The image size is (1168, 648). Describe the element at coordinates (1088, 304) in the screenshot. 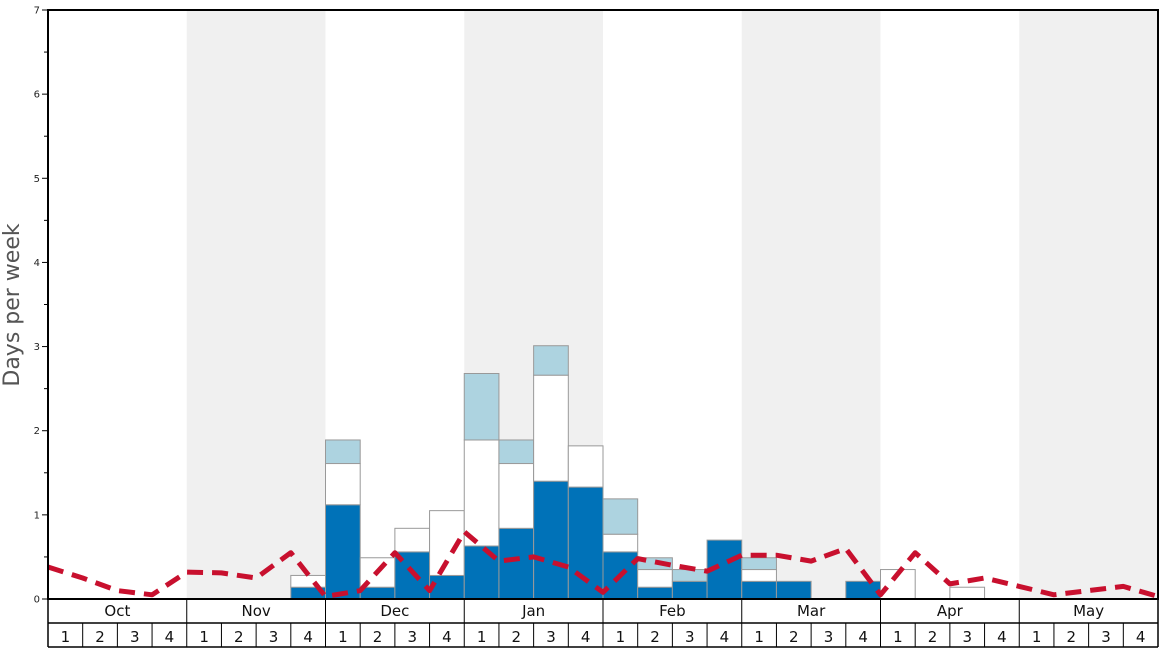

I see `month-shade-may` at that location.